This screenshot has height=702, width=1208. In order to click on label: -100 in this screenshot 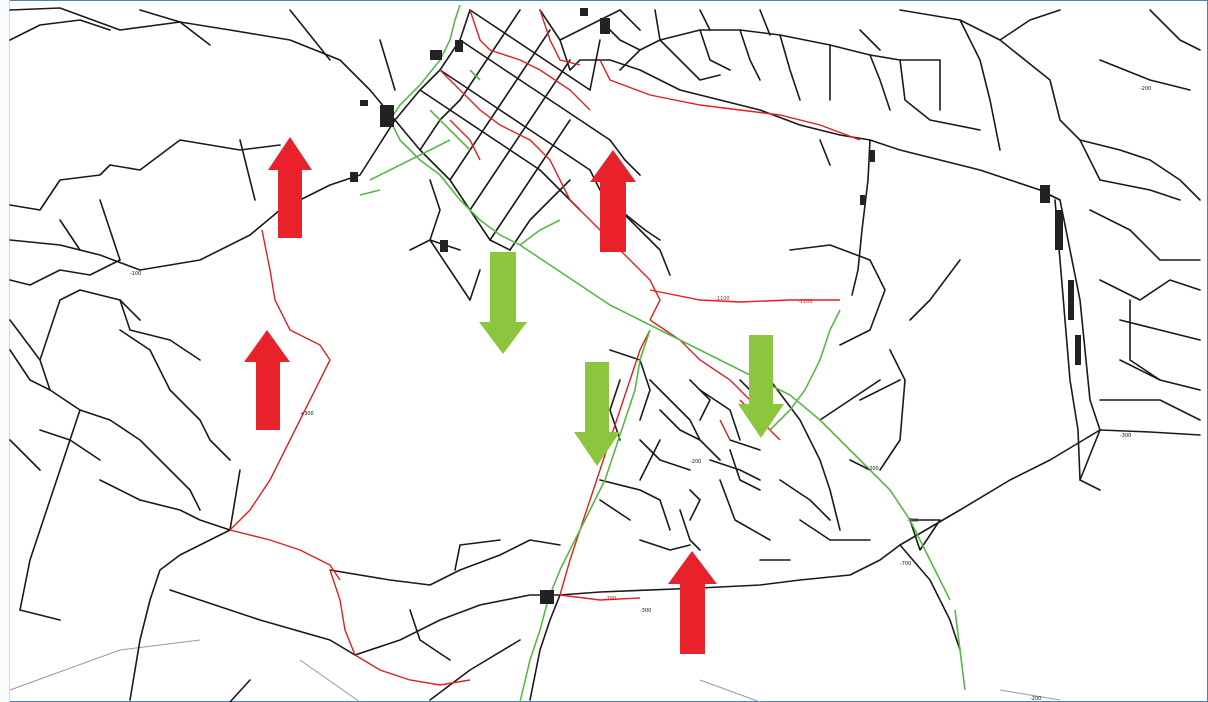, I will do `click(135, 274)`.